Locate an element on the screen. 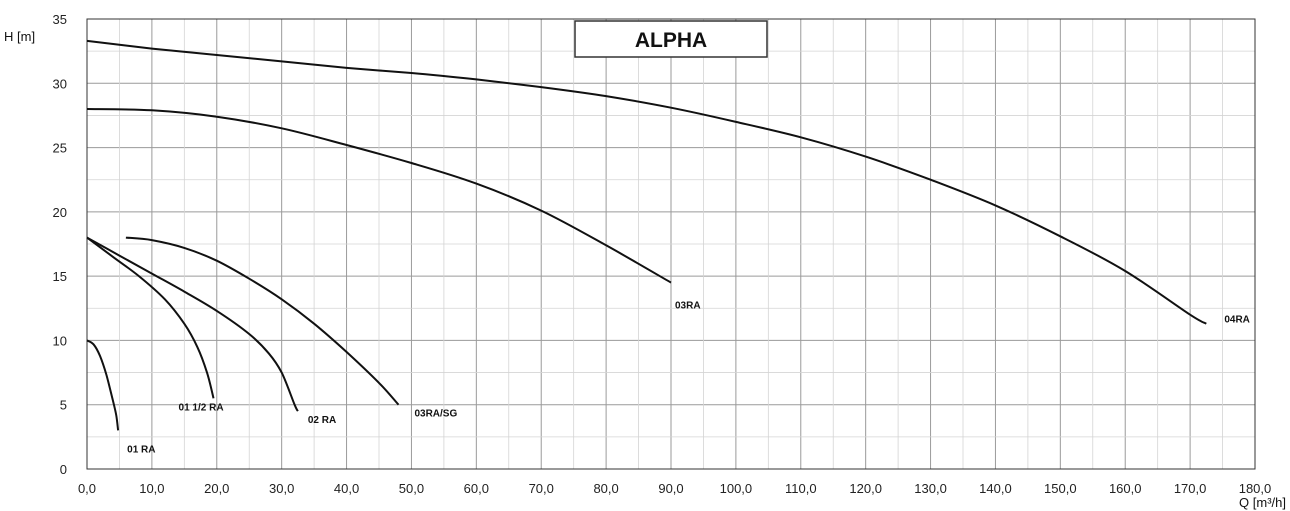 The width and height of the screenshot is (1290, 511). x-tick-label: 0,0 is located at coordinates (87, 488).